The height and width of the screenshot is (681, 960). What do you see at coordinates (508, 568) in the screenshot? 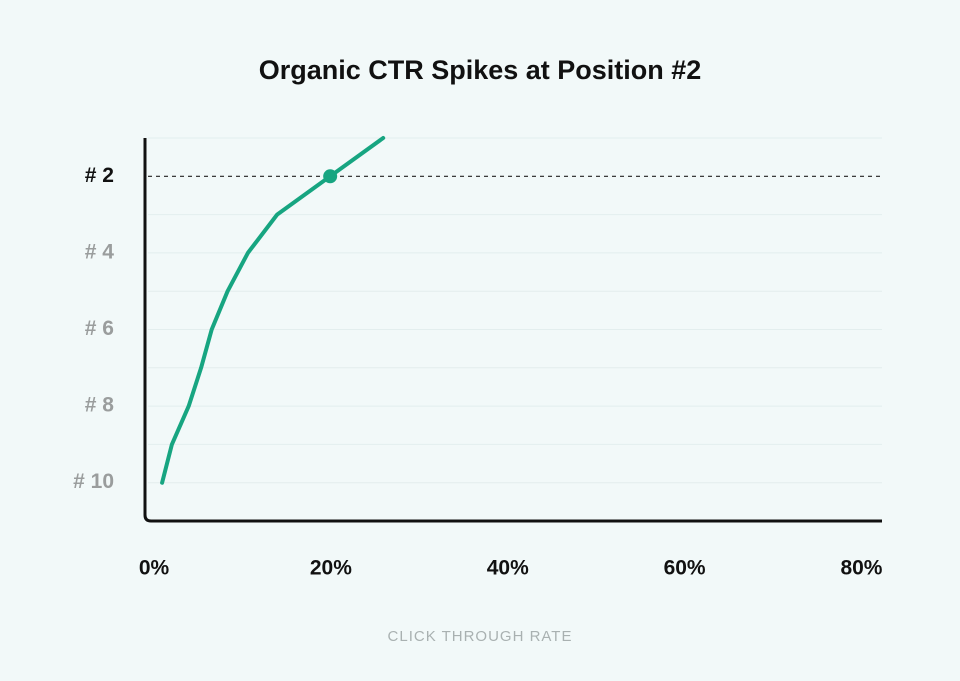
I see `x-tick-label: 40%` at bounding box center [508, 568].